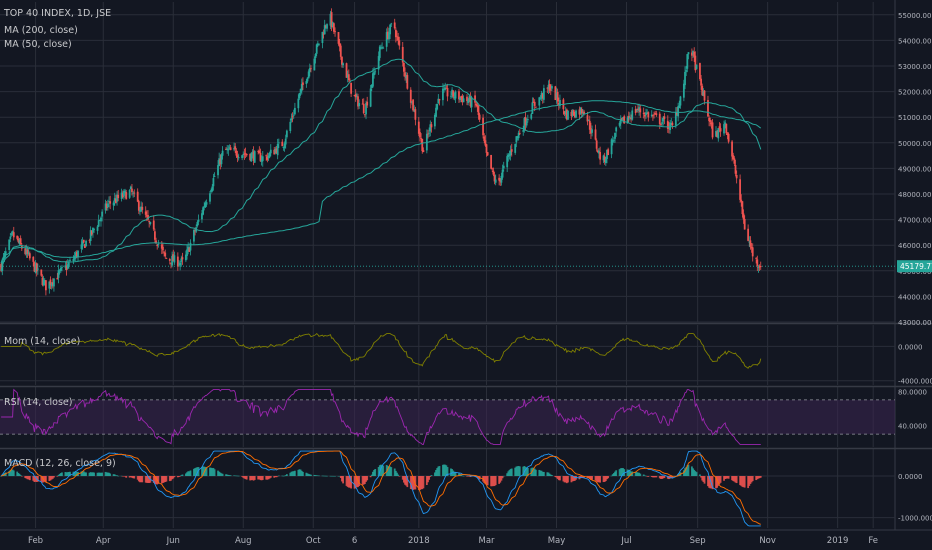 Image resolution: width=932 pixels, height=550 pixels. I want to click on rsi-pane, so click(447, 416).